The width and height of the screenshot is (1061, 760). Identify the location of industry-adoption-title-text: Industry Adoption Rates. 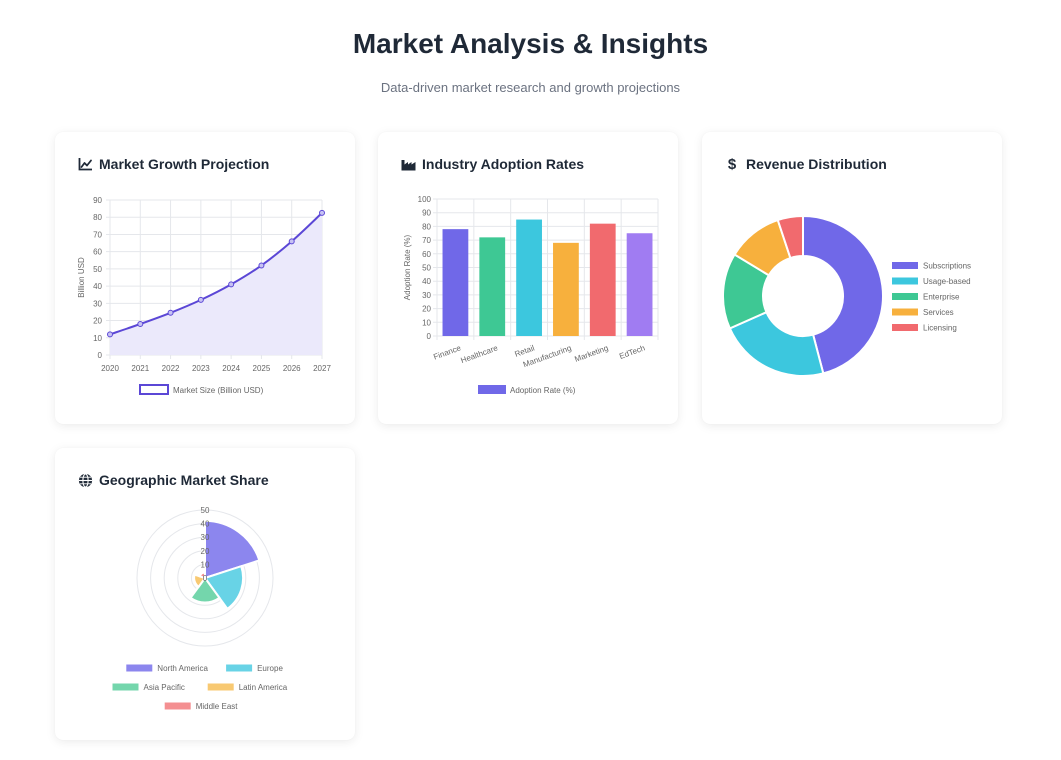
(503, 164).